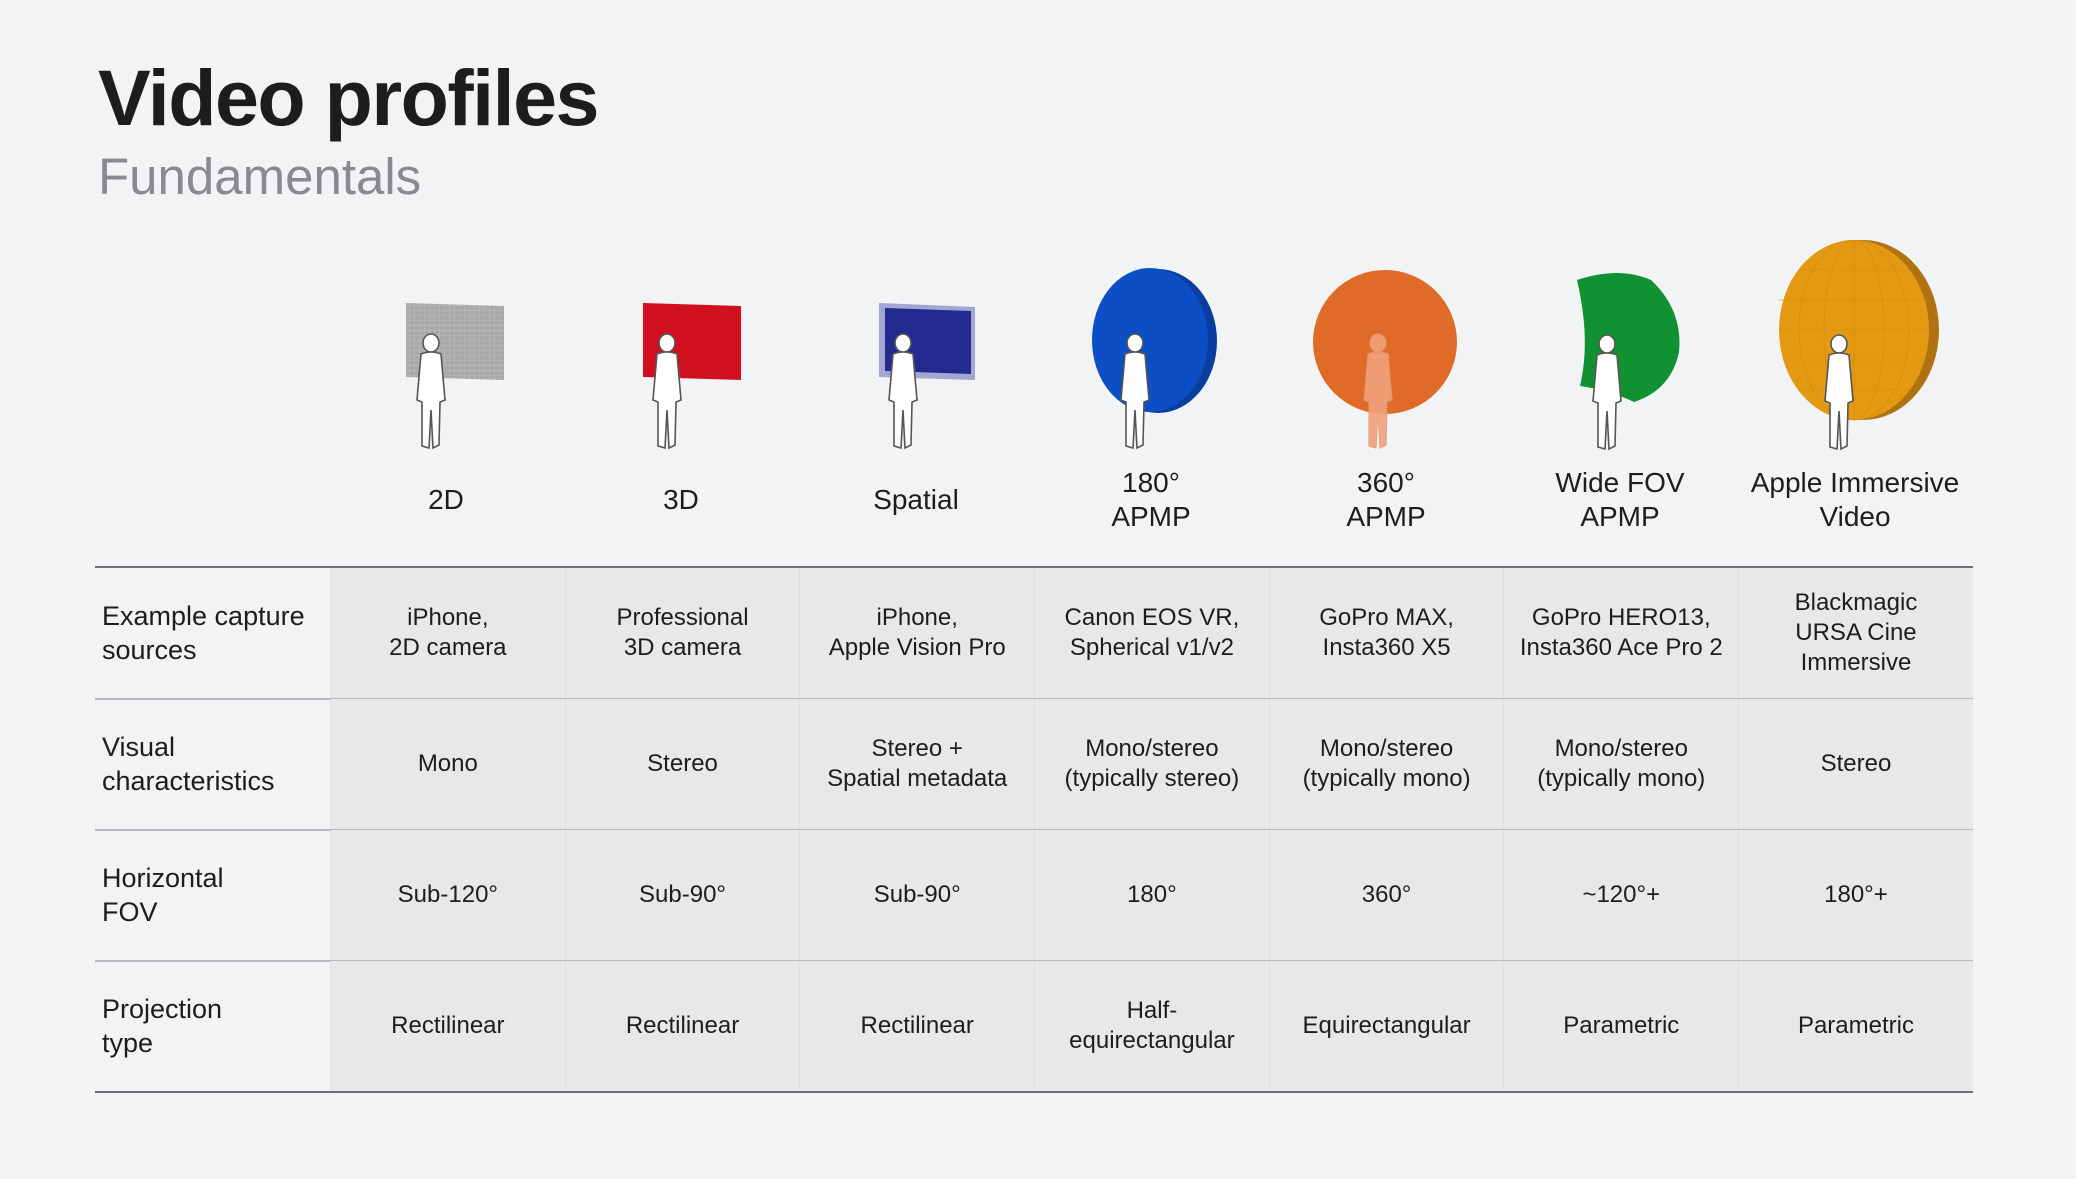  I want to click on table-cell: 180°, so click(1151, 895).